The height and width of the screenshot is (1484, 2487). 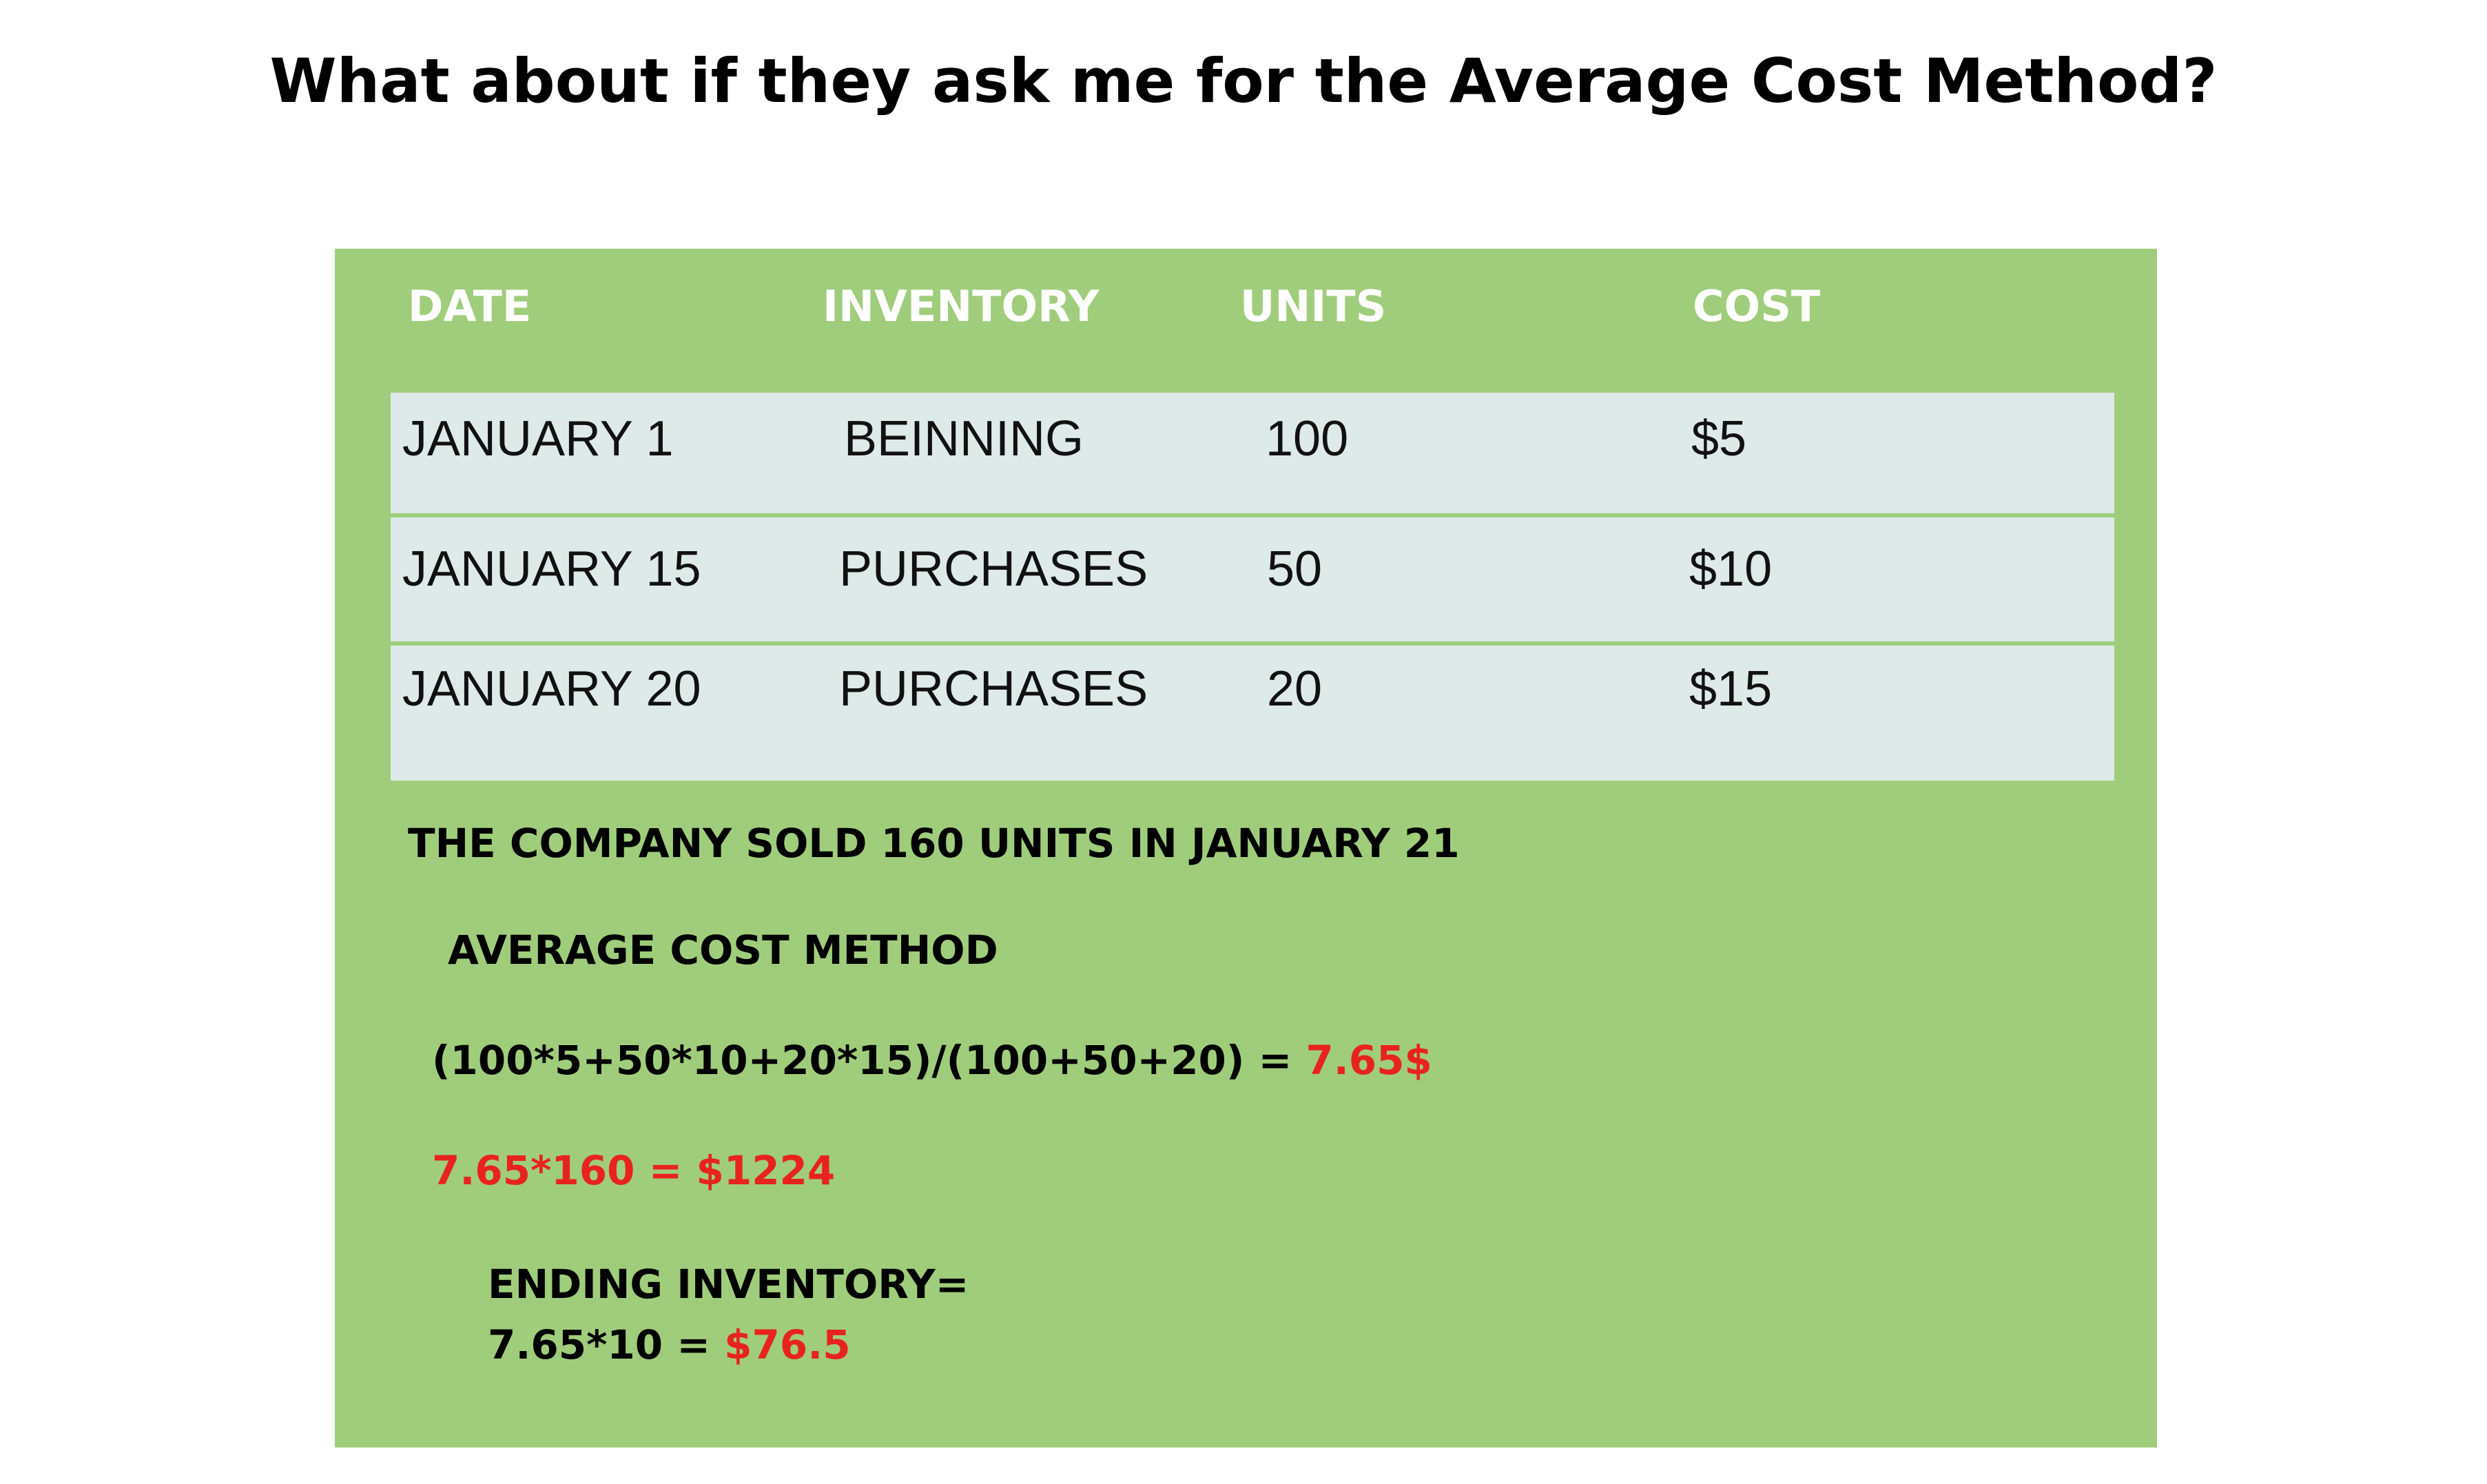 What do you see at coordinates (1295, 569) in the screenshot?
I see `cell-units: 50` at bounding box center [1295, 569].